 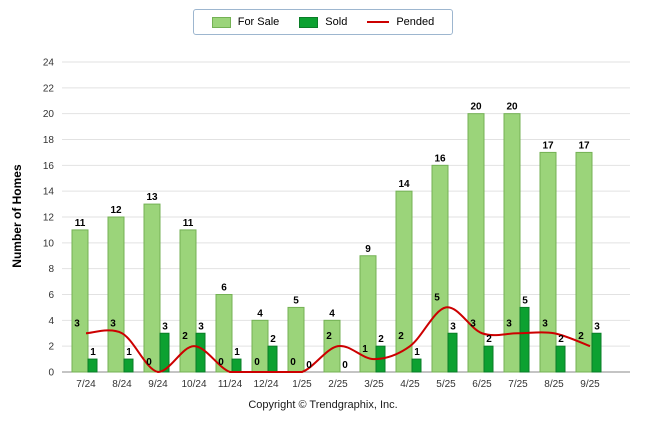 What do you see at coordinates (265, 384) in the screenshot?
I see `x-tick-label: 12/24` at bounding box center [265, 384].